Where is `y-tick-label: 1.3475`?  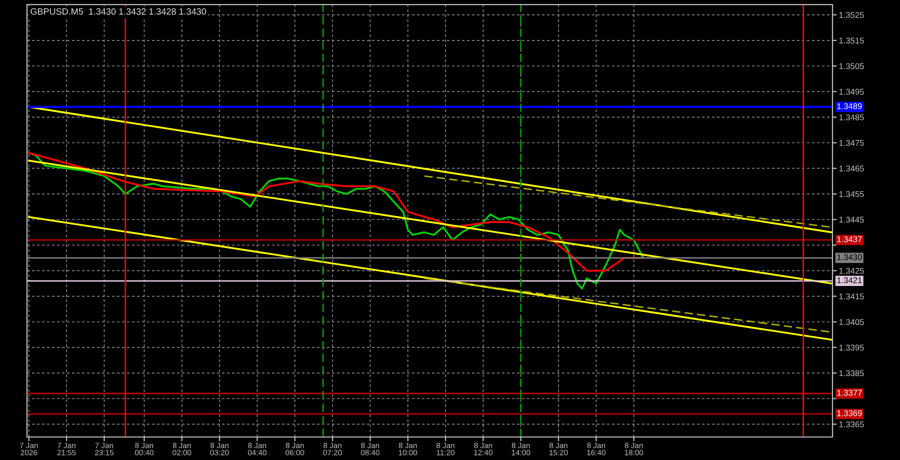 y-tick-label: 1.3475 is located at coordinates (851, 143).